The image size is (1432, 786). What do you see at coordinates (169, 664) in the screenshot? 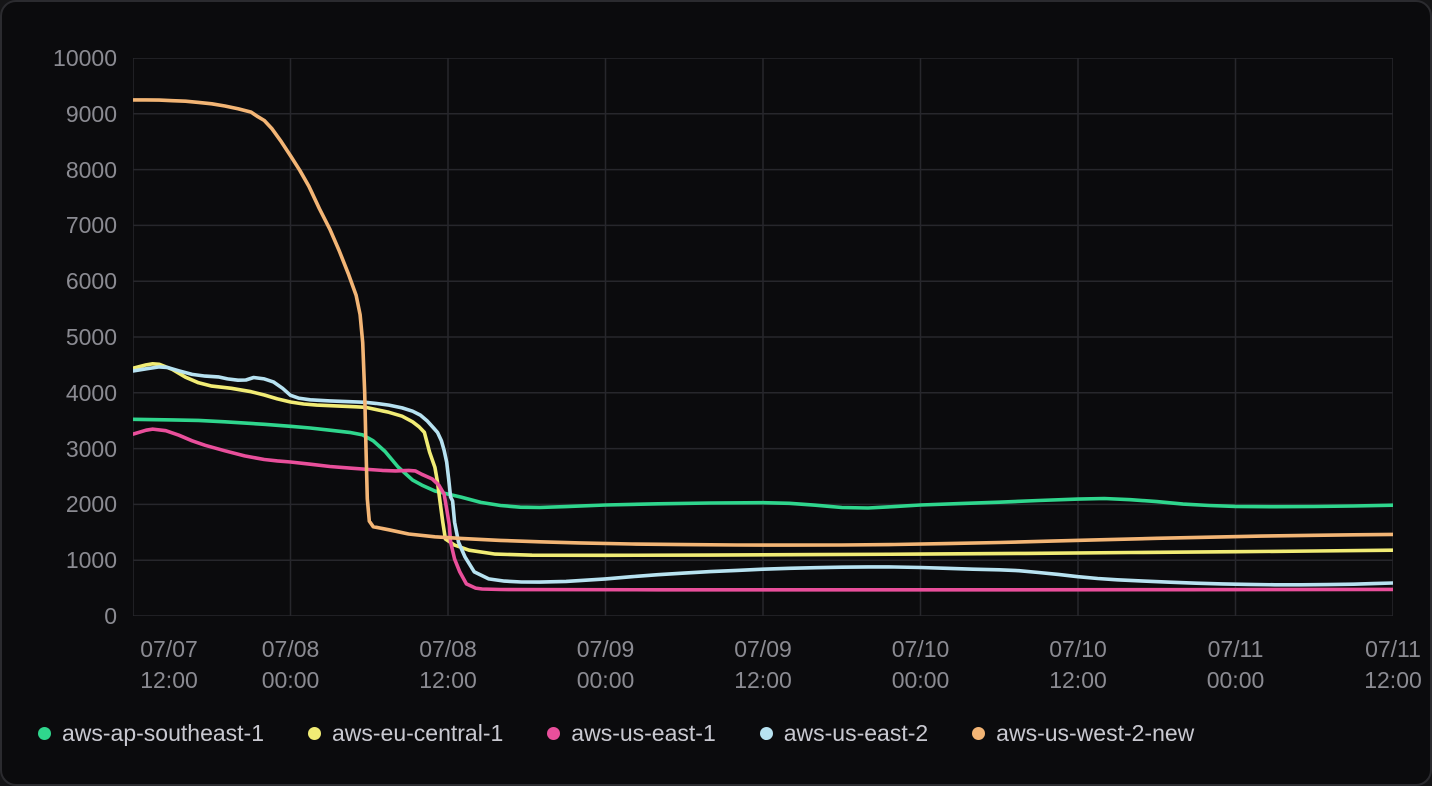
I see `x-tick-label: 07/07 12:00` at bounding box center [169, 664].